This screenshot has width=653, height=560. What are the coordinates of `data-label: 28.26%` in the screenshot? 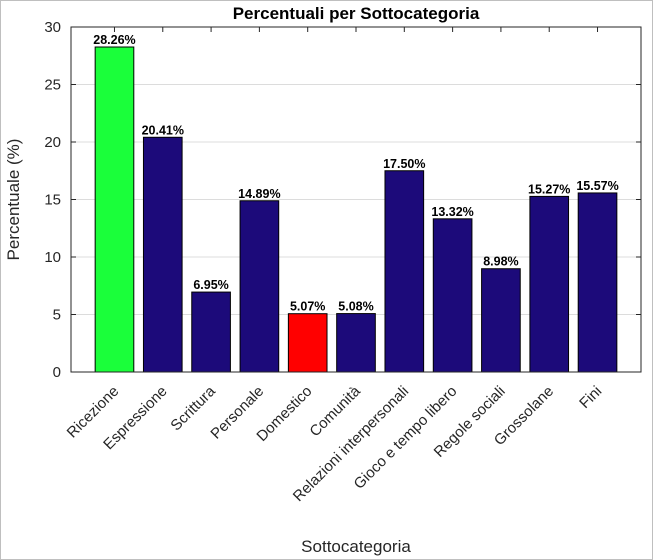 It's located at (114, 40).